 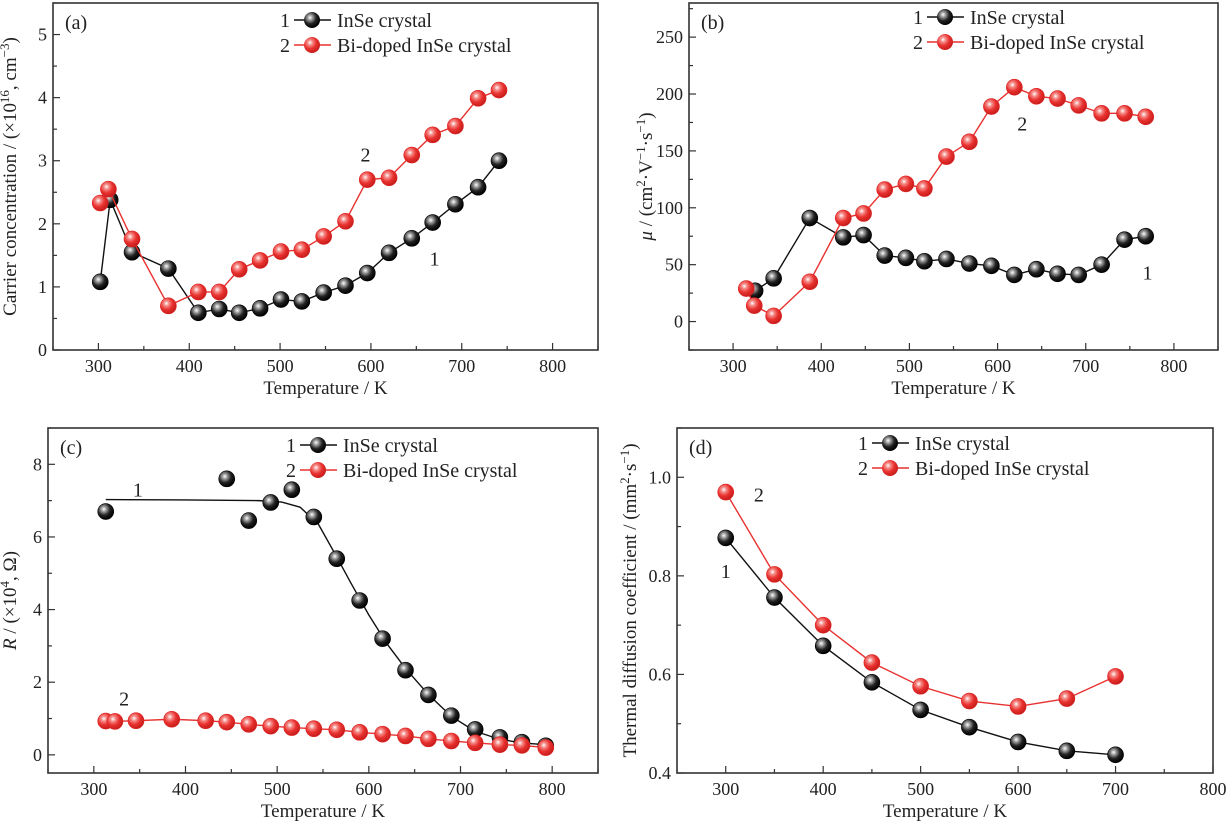 I want to click on y-tick-label: 0.6, so click(x=660, y=674).